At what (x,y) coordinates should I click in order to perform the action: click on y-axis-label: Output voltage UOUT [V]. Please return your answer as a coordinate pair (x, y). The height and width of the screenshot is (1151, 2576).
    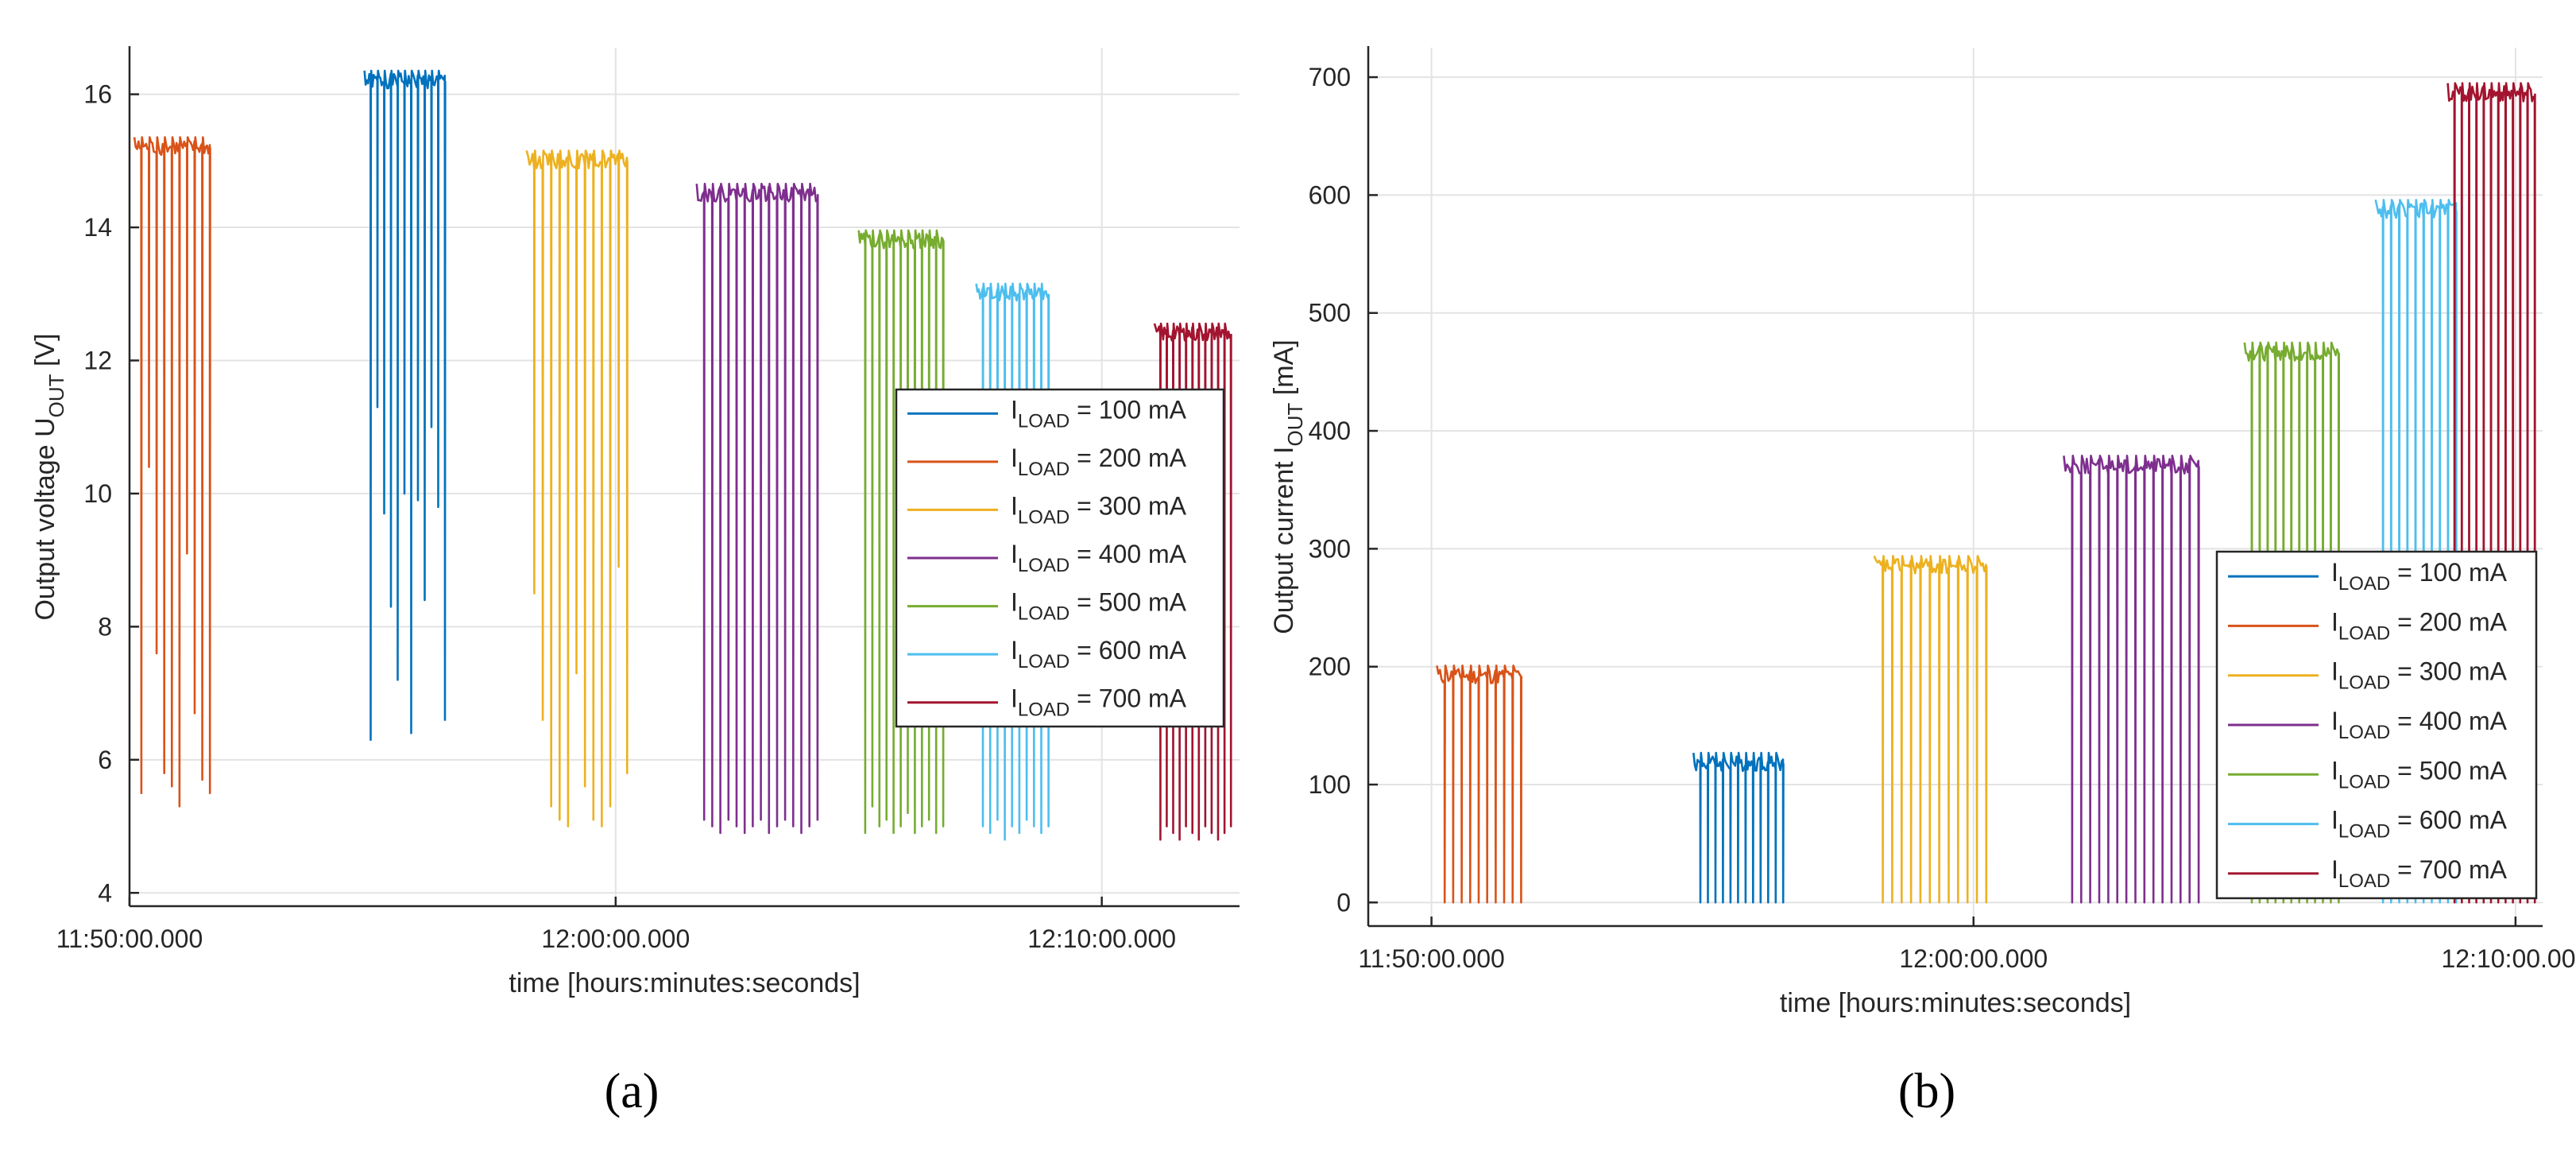
    Looking at the image, I should click on (49, 476).